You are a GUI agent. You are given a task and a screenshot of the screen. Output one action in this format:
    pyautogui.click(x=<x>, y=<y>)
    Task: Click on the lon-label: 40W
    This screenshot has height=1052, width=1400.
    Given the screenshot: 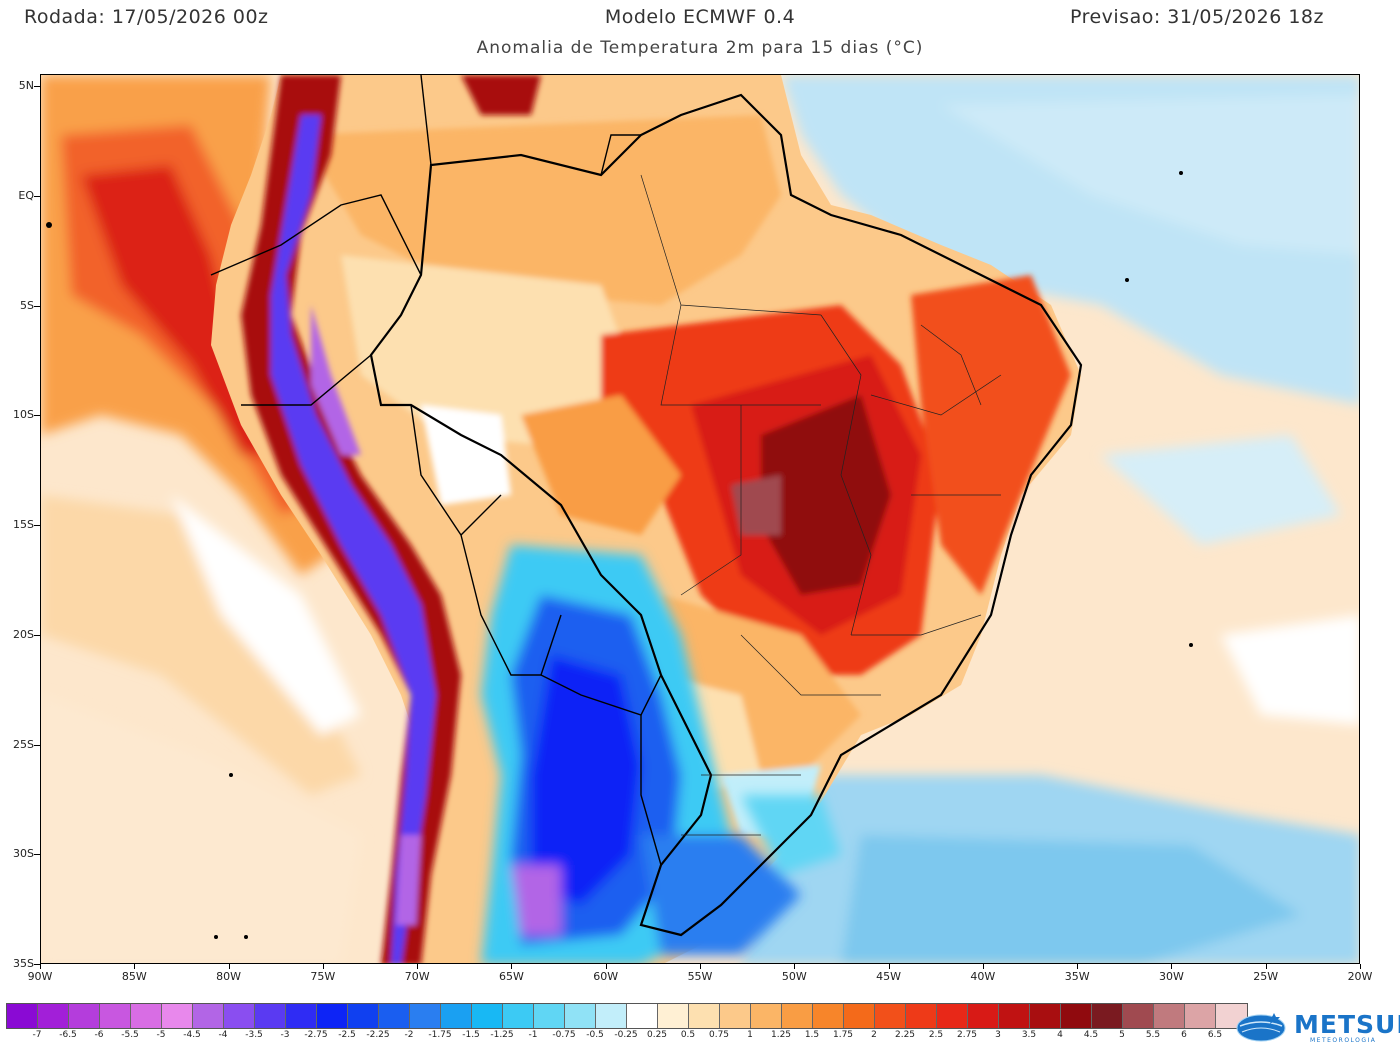 What is the action you would take?
    pyautogui.click(x=983, y=976)
    